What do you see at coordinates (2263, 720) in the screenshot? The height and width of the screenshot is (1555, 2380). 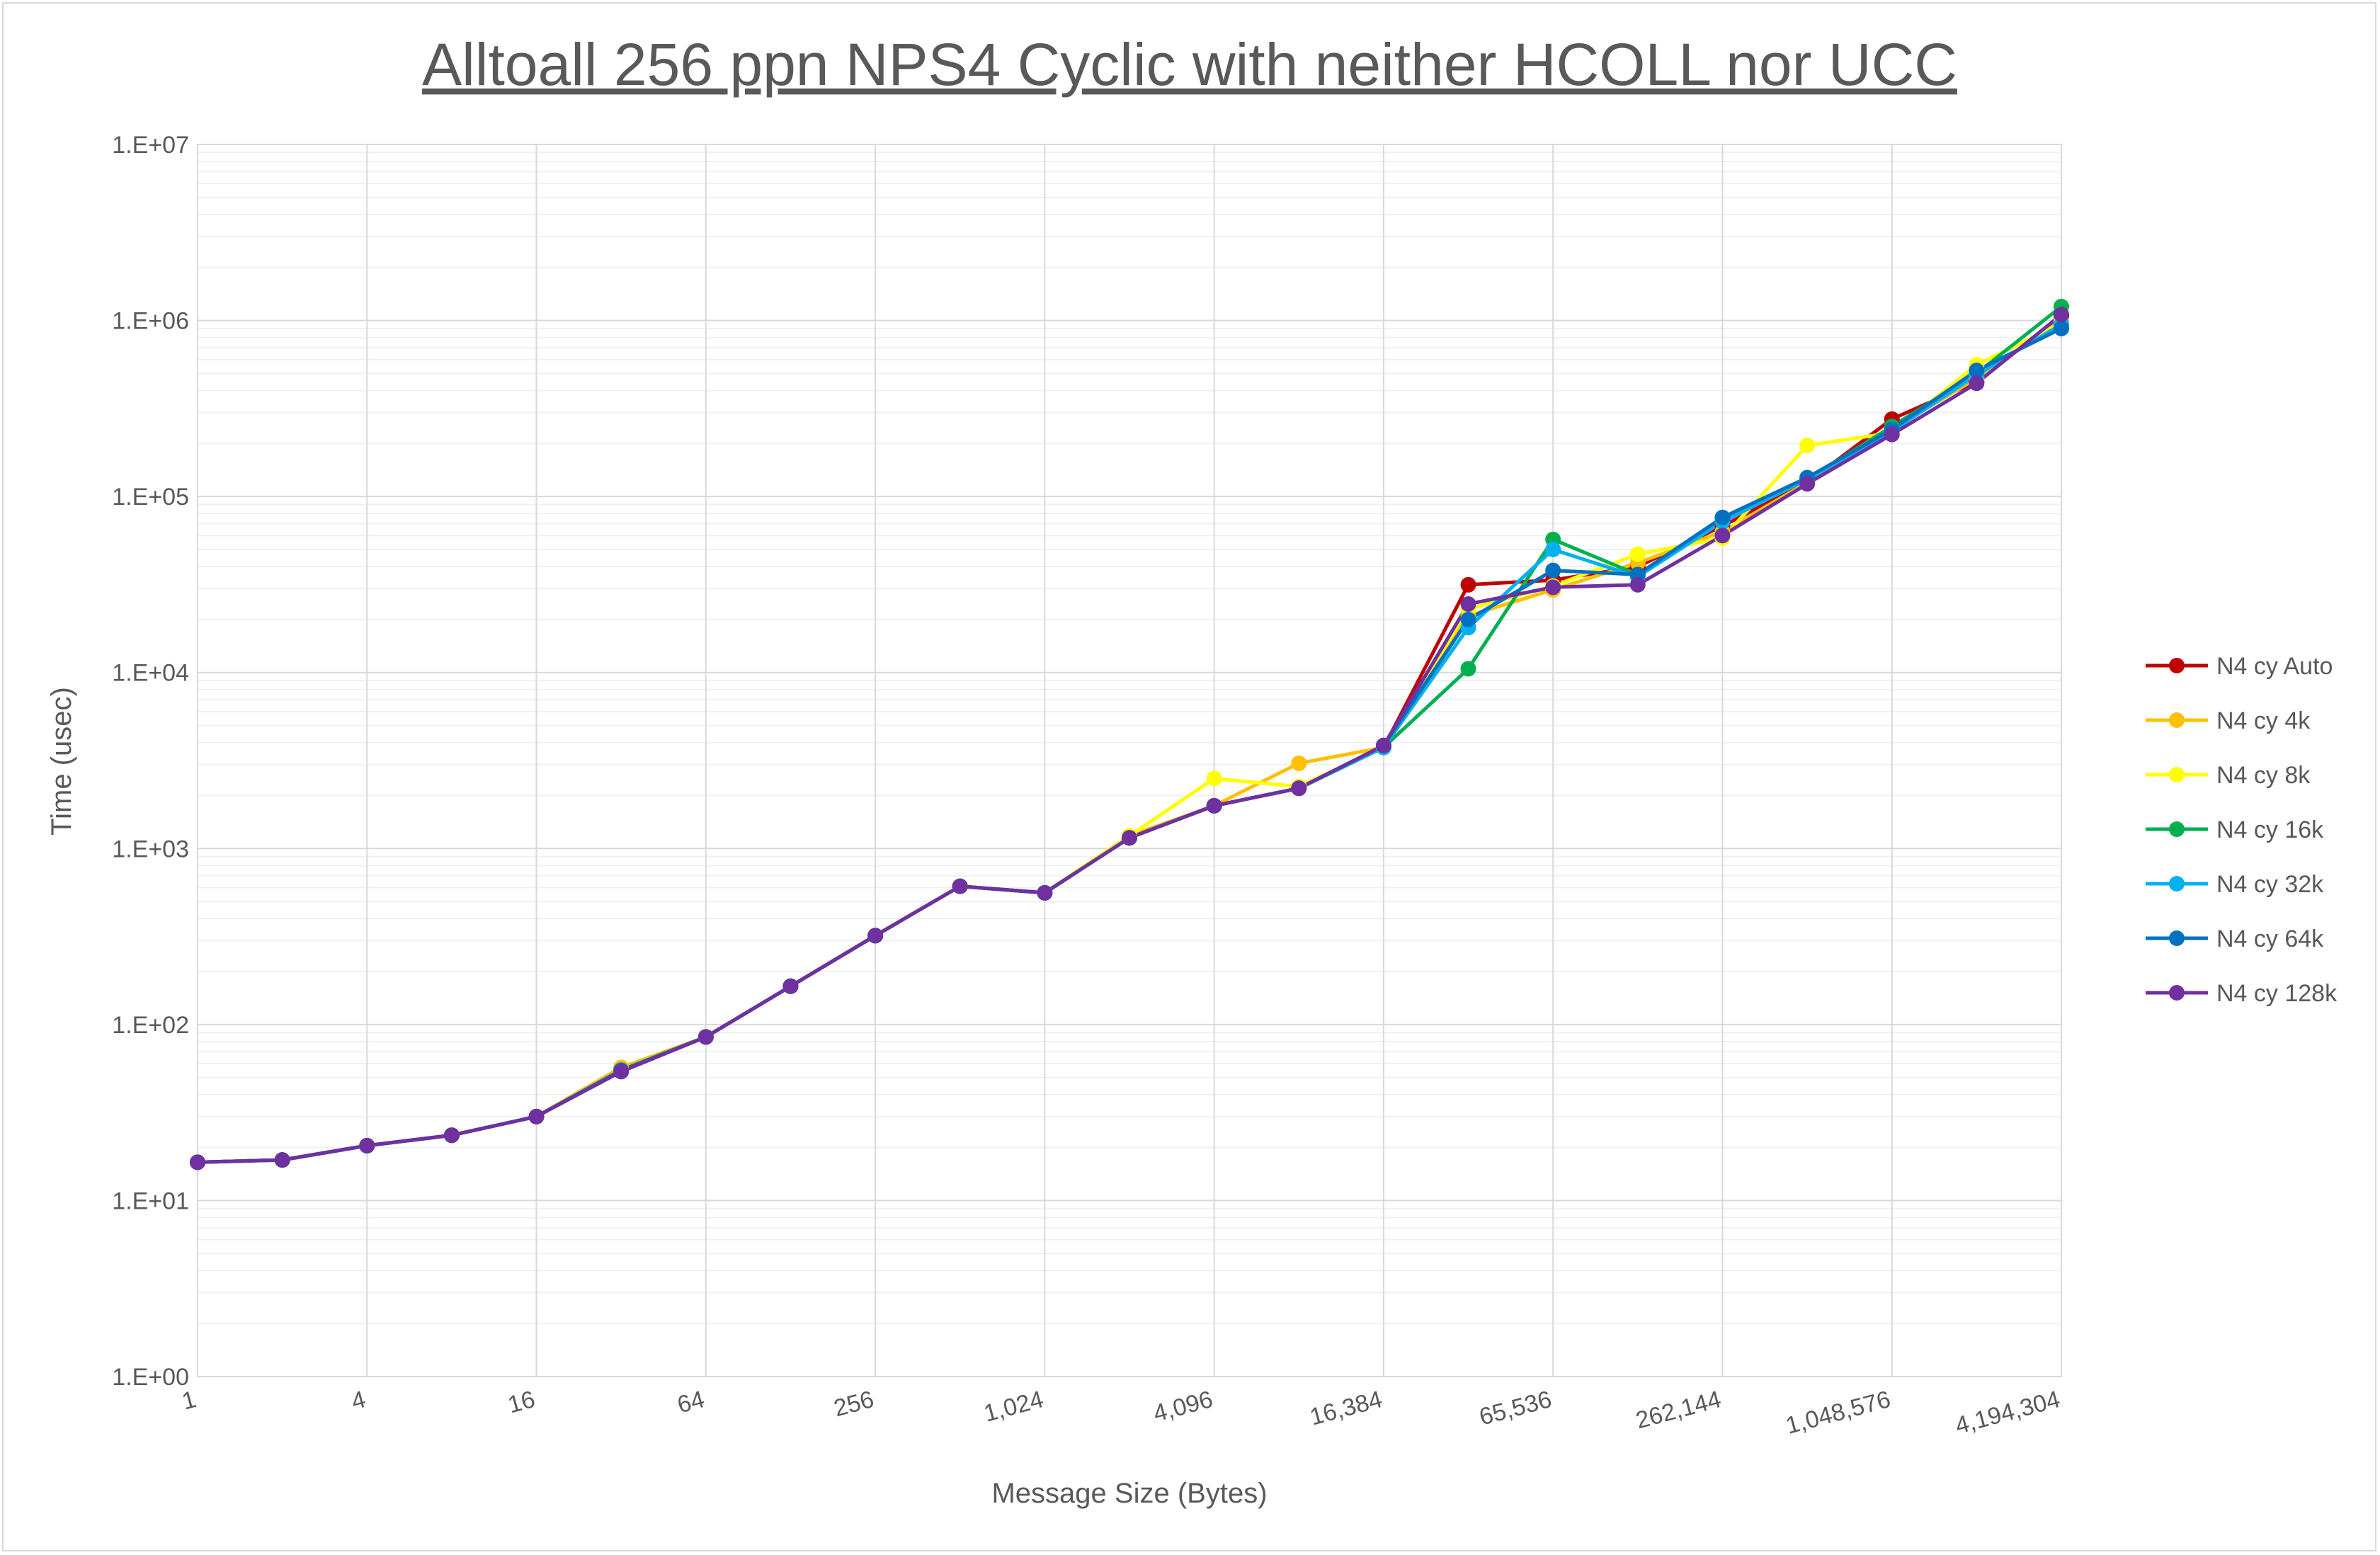 I see `legend-label: N4 cy 4k` at bounding box center [2263, 720].